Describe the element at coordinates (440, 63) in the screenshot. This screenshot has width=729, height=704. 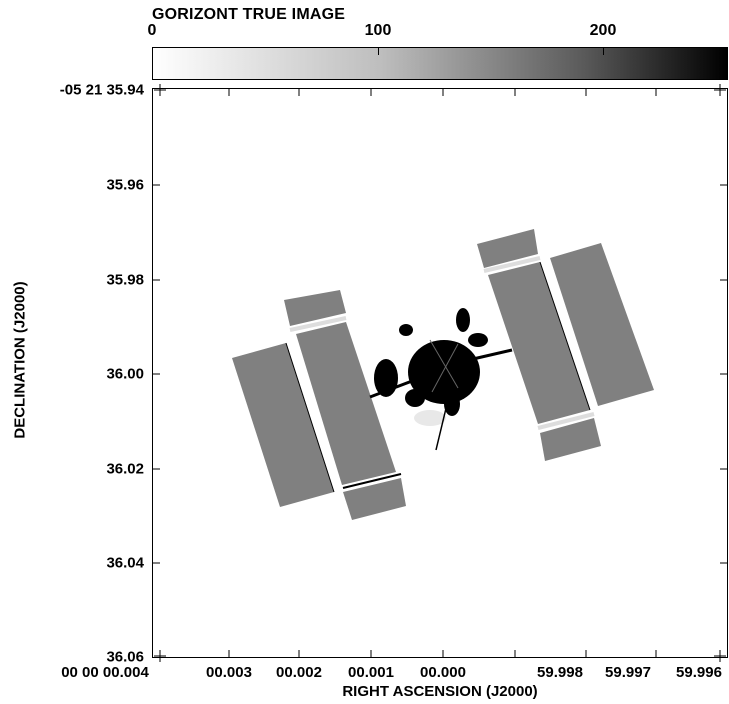
I see `colorbar` at that location.